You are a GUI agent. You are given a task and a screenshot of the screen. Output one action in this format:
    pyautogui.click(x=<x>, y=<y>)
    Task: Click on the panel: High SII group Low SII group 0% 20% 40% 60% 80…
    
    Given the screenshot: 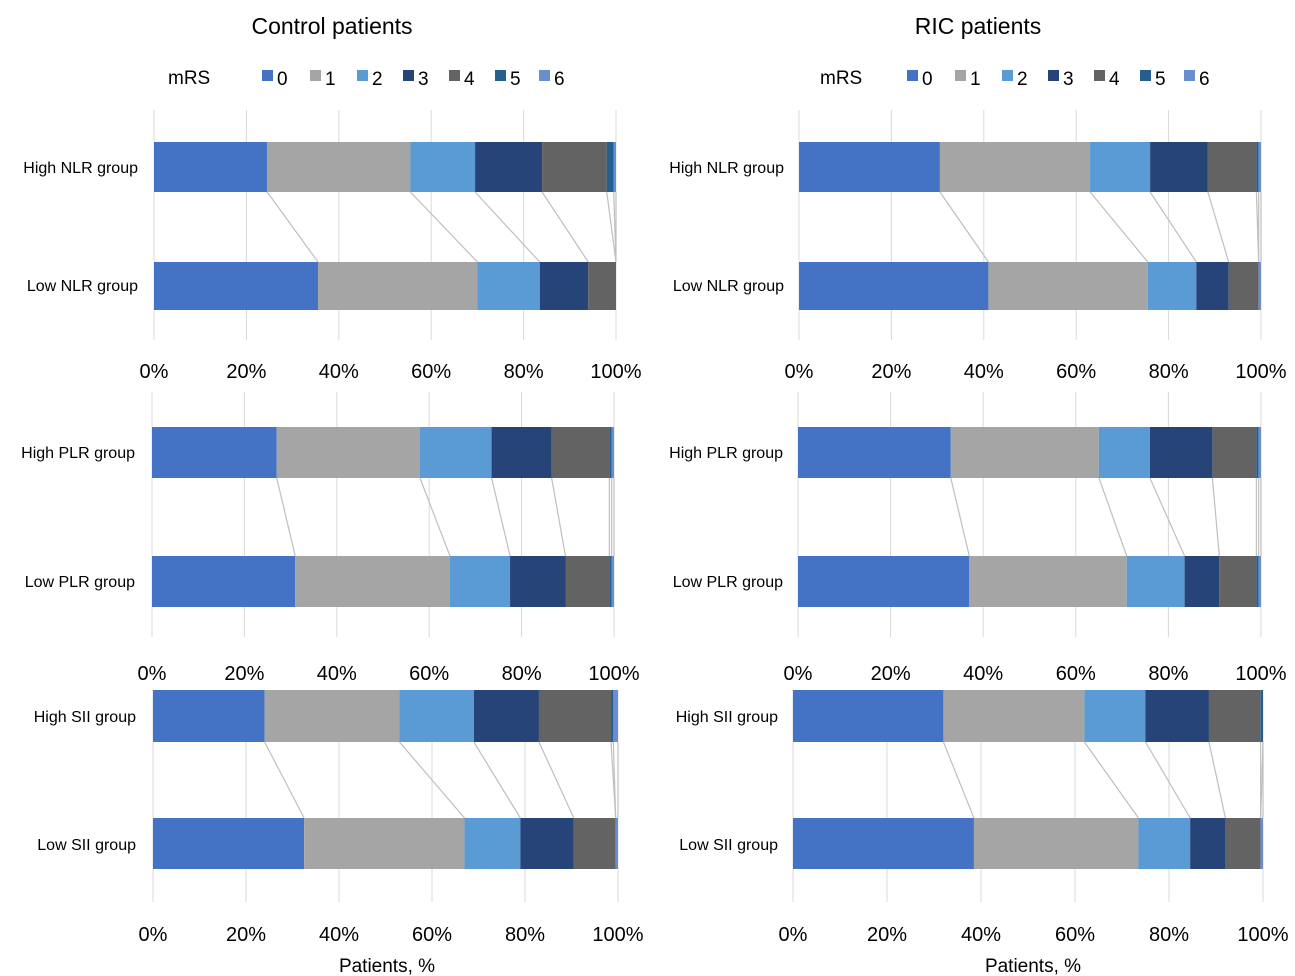 What is the action you would take?
    pyautogui.click(x=339, y=818)
    